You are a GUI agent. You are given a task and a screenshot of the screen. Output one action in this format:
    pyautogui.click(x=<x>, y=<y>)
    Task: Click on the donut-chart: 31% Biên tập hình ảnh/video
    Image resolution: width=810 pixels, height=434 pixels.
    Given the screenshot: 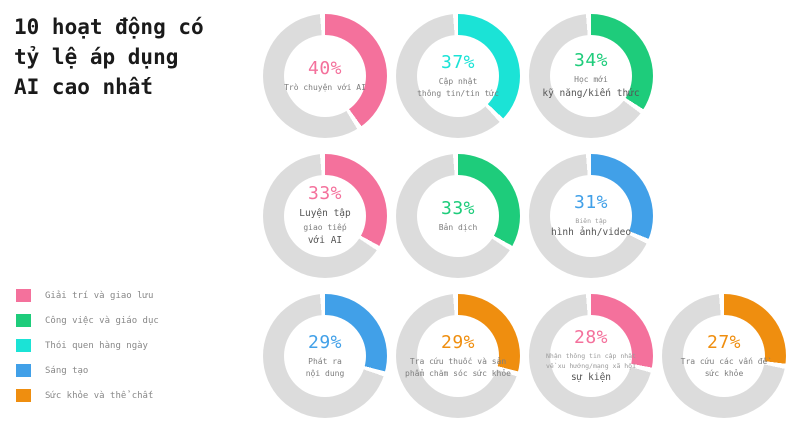 What is the action you would take?
    pyautogui.click(x=591, y=216)
    